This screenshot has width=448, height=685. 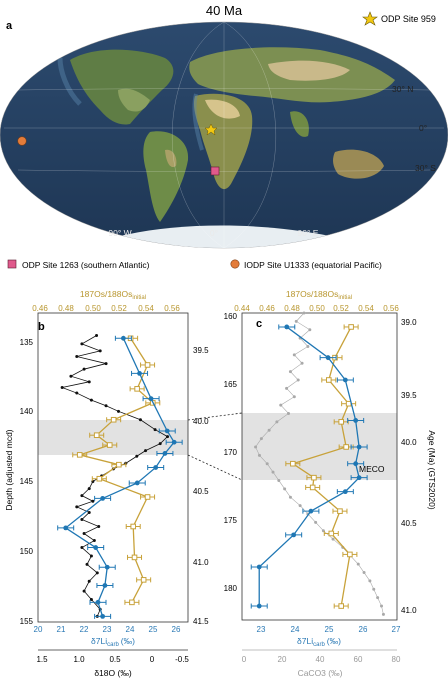 I want to click on lon-label-0: 0°, so click(x=214, y=233).